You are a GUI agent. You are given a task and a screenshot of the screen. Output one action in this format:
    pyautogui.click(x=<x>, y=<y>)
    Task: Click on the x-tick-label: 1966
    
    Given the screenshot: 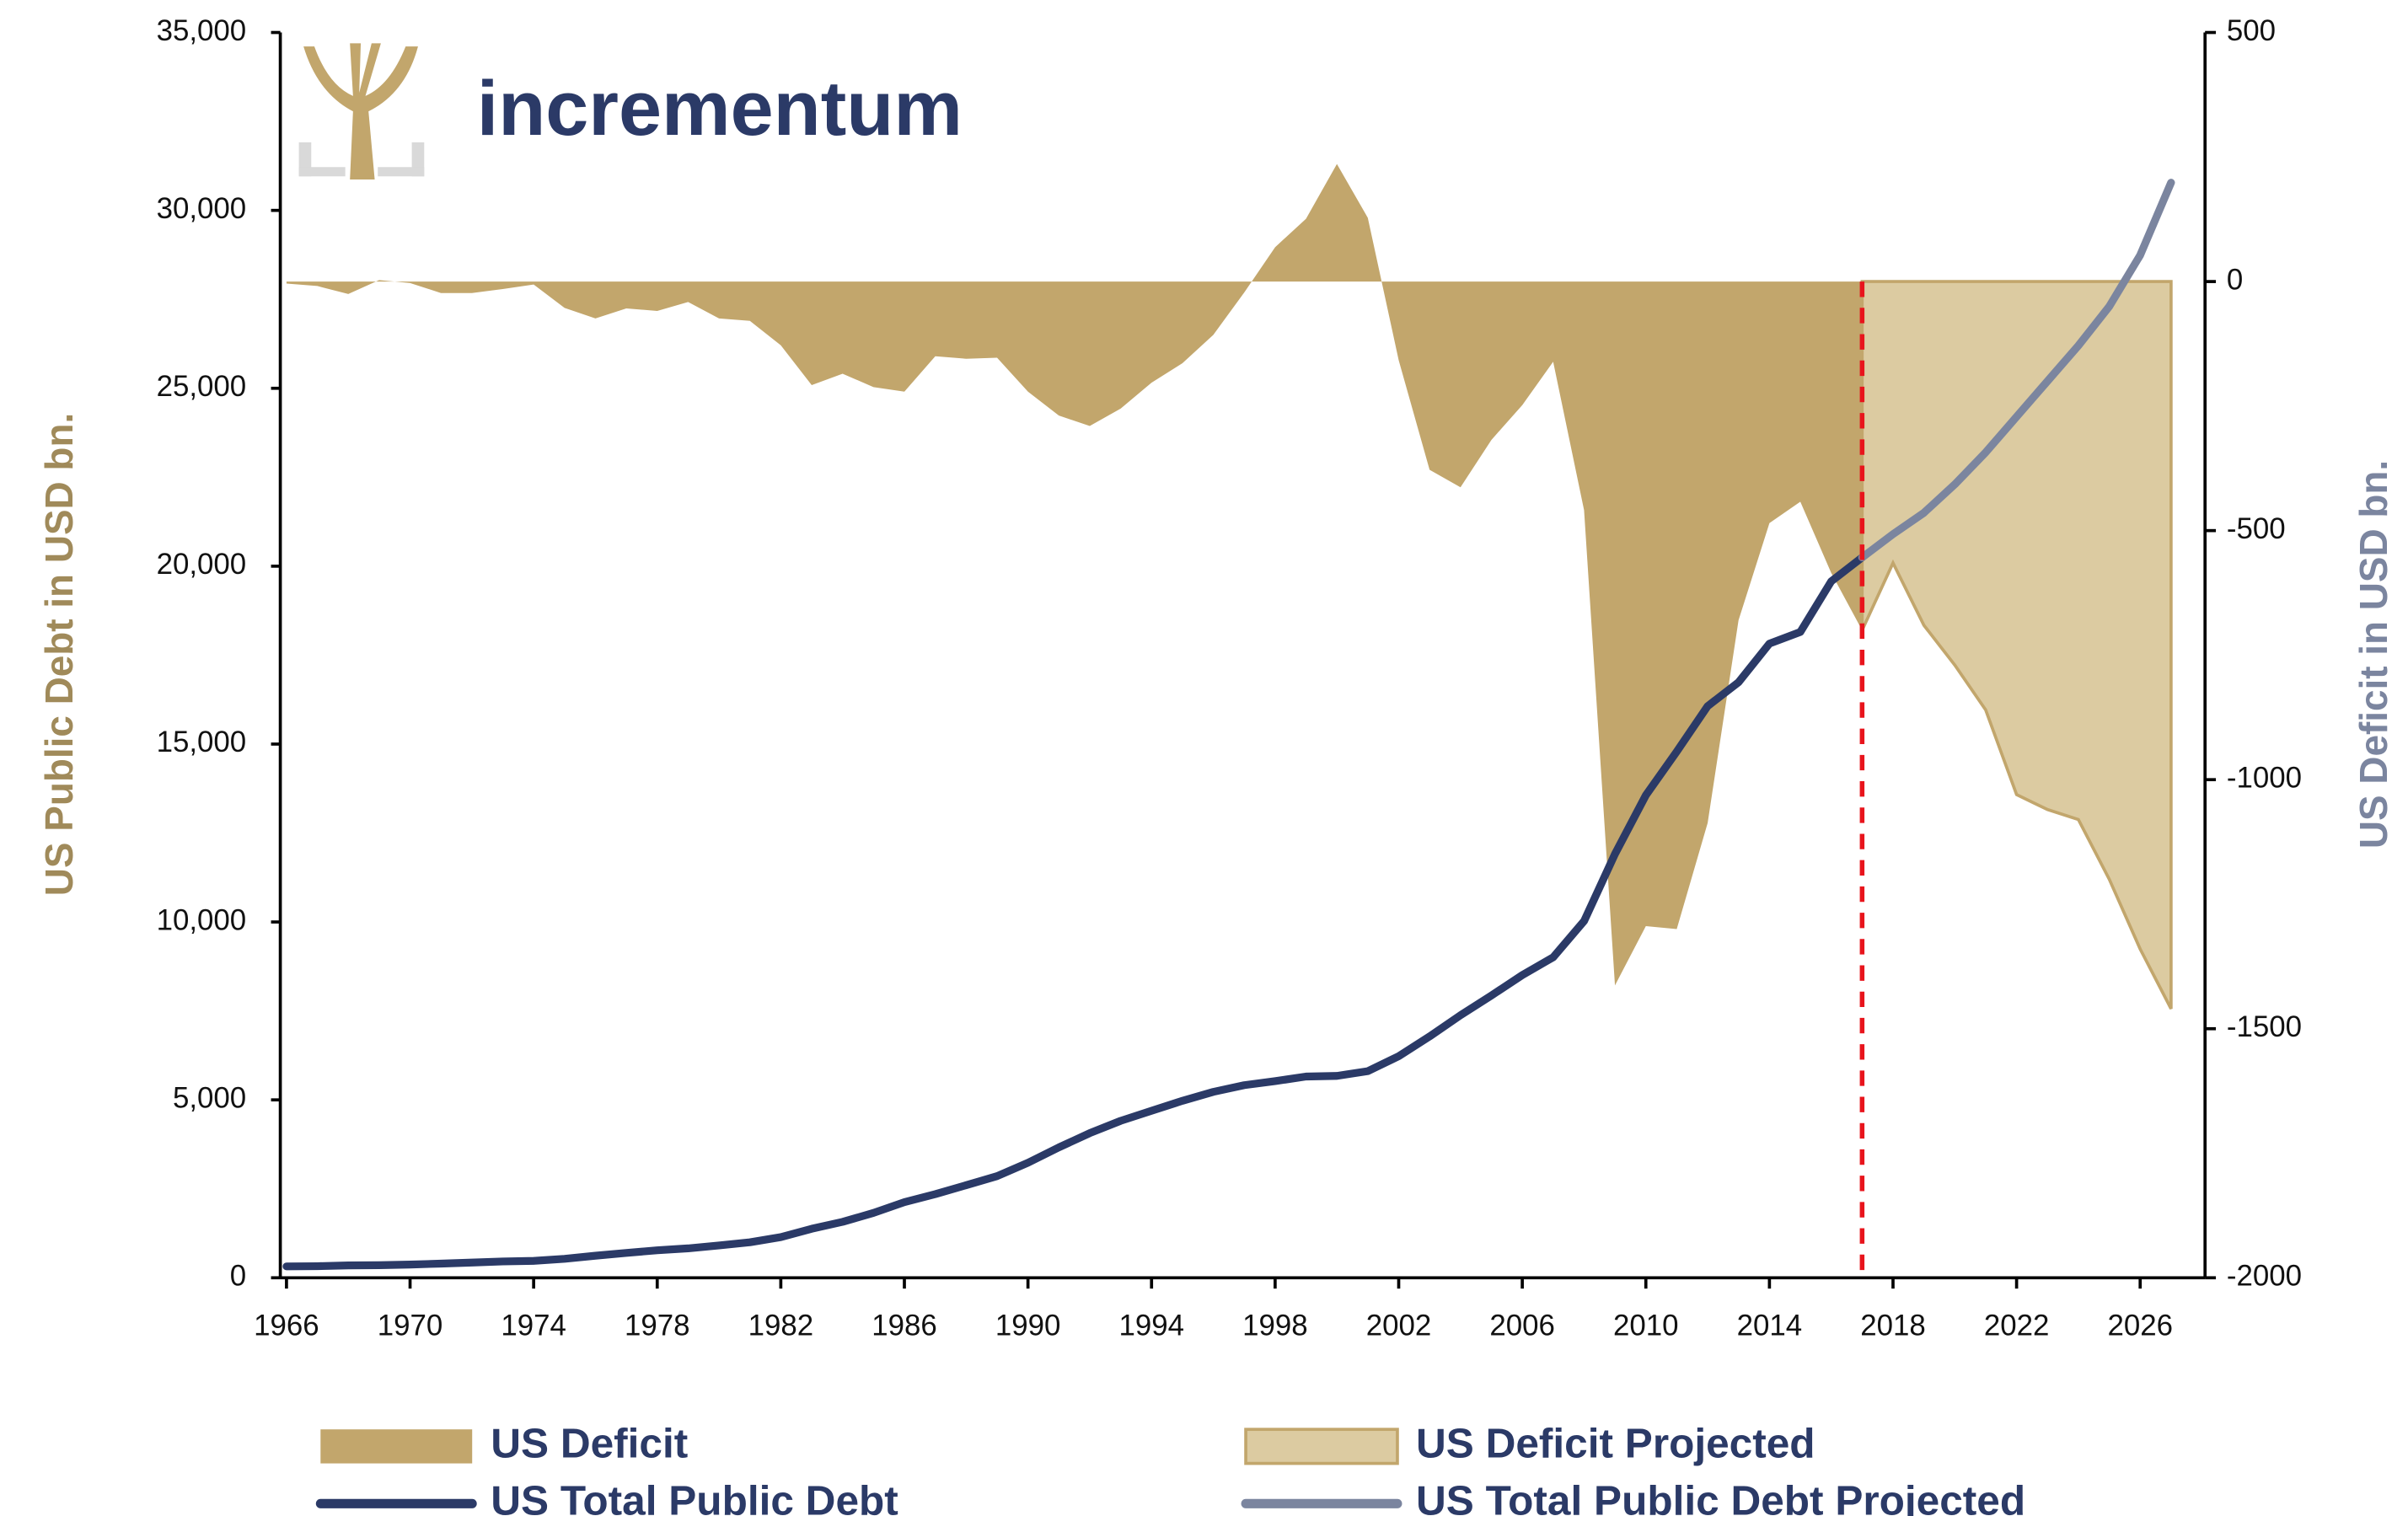 What is the action you would take?
    pyautogui.click(x=287, y=1325)
    